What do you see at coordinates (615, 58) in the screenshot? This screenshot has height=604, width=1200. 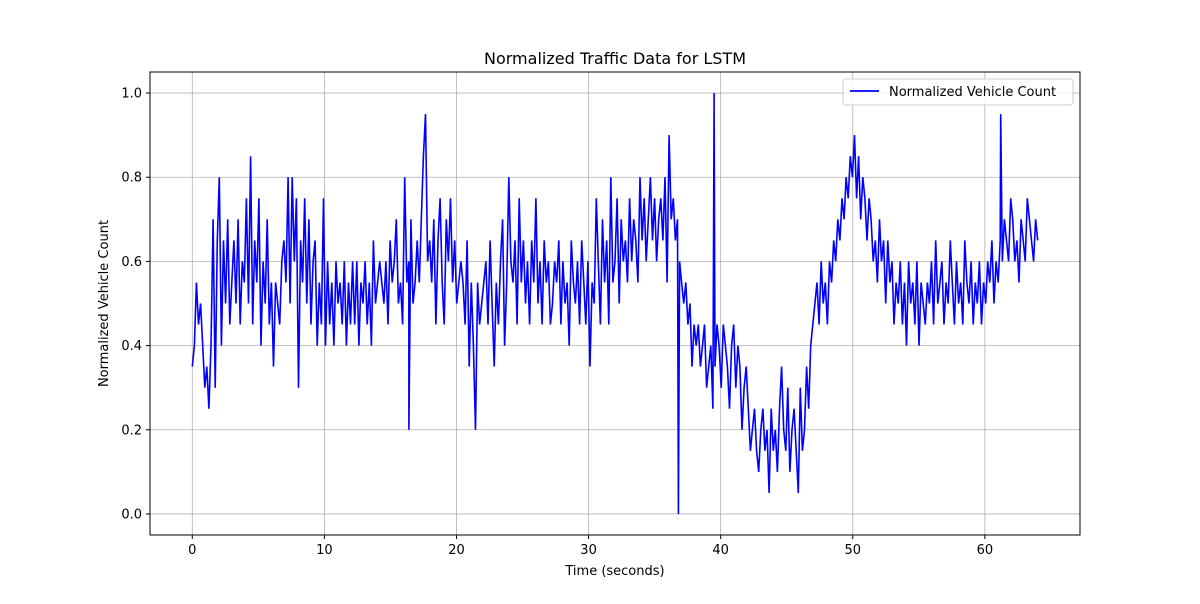 I see `chart-title: Normalized Traffic Data for LSTM` at bounding box center [615, 58].